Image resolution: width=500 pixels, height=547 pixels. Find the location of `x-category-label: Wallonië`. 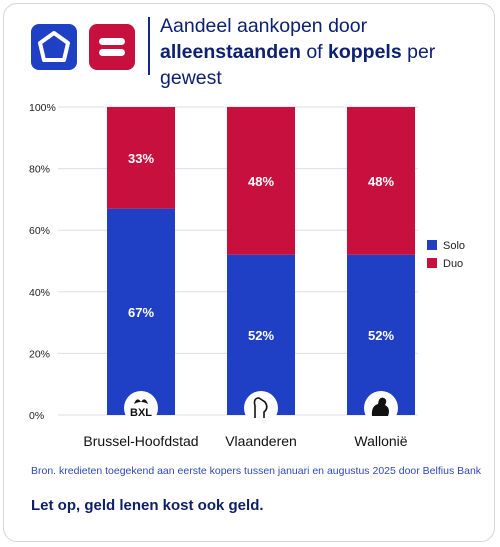

x-category-label: Wallonië is located at coordinates (380, 441).